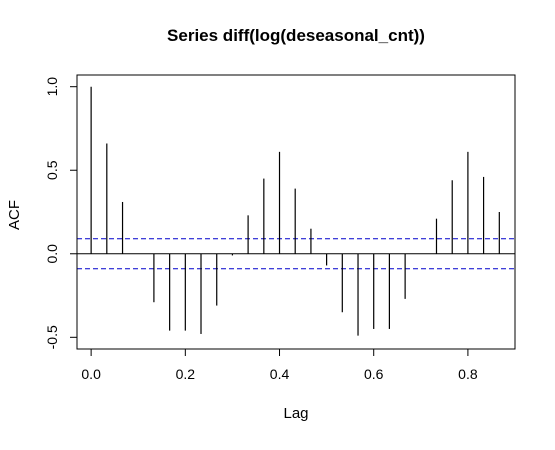 The width and height of the screenshot is (555, 450). I want to click on x-axis-label: Lag, so click(295, 413).